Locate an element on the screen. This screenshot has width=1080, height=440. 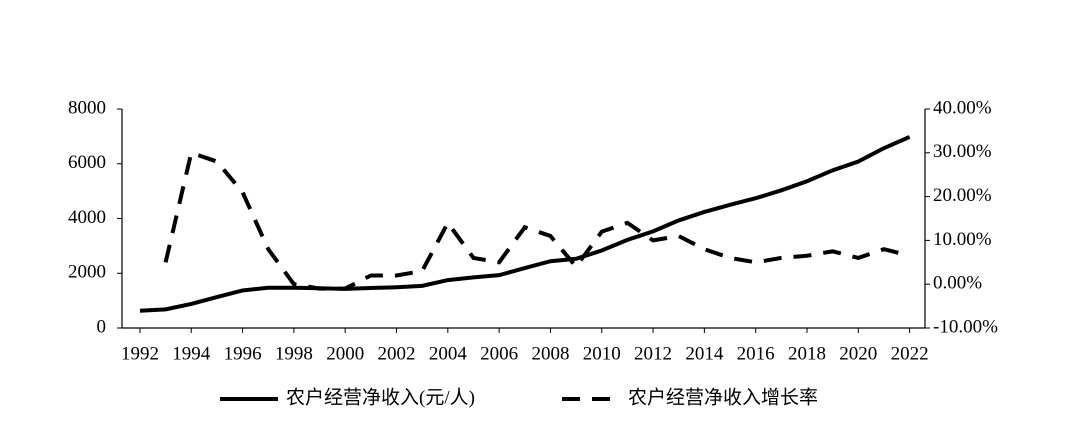
y2-tick-label: 30.00% is located at coordinates (962, 151).